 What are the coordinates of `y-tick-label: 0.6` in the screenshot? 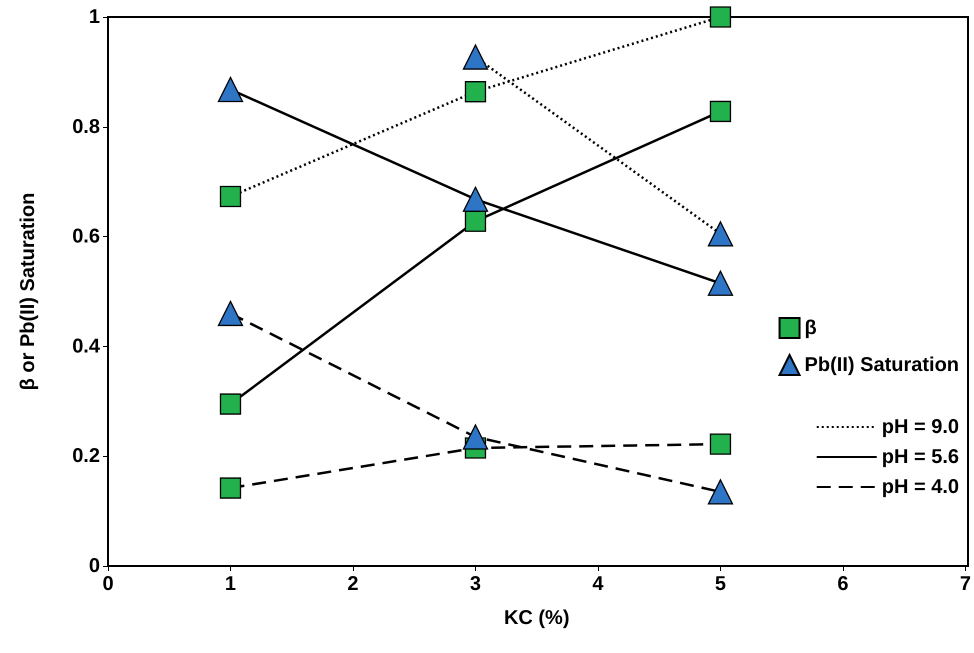 It's located at (86, 237).